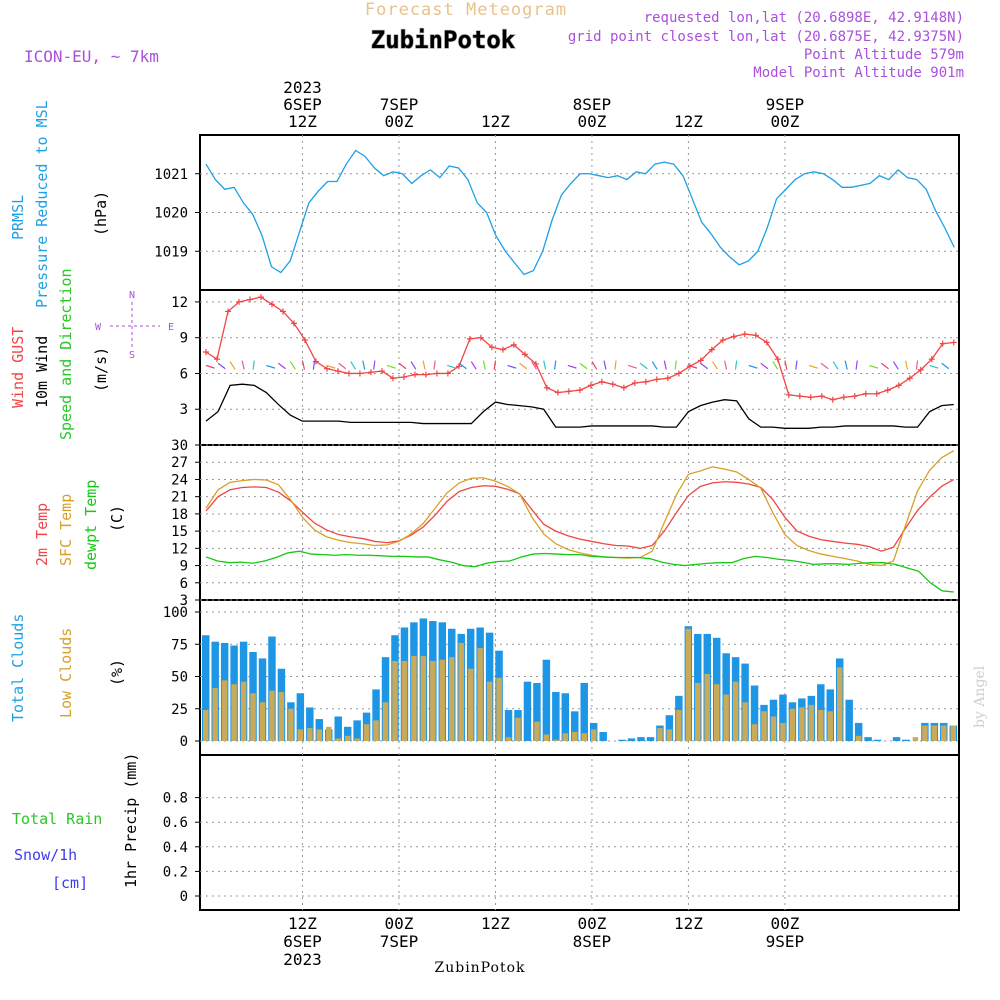 This screenshot has width=1000, height=1000. What do you see at coordinates (91, 56) in the screenshot?
I see `model-label: ICON-EU, ~ 7km` at bounding box center [91, 56].